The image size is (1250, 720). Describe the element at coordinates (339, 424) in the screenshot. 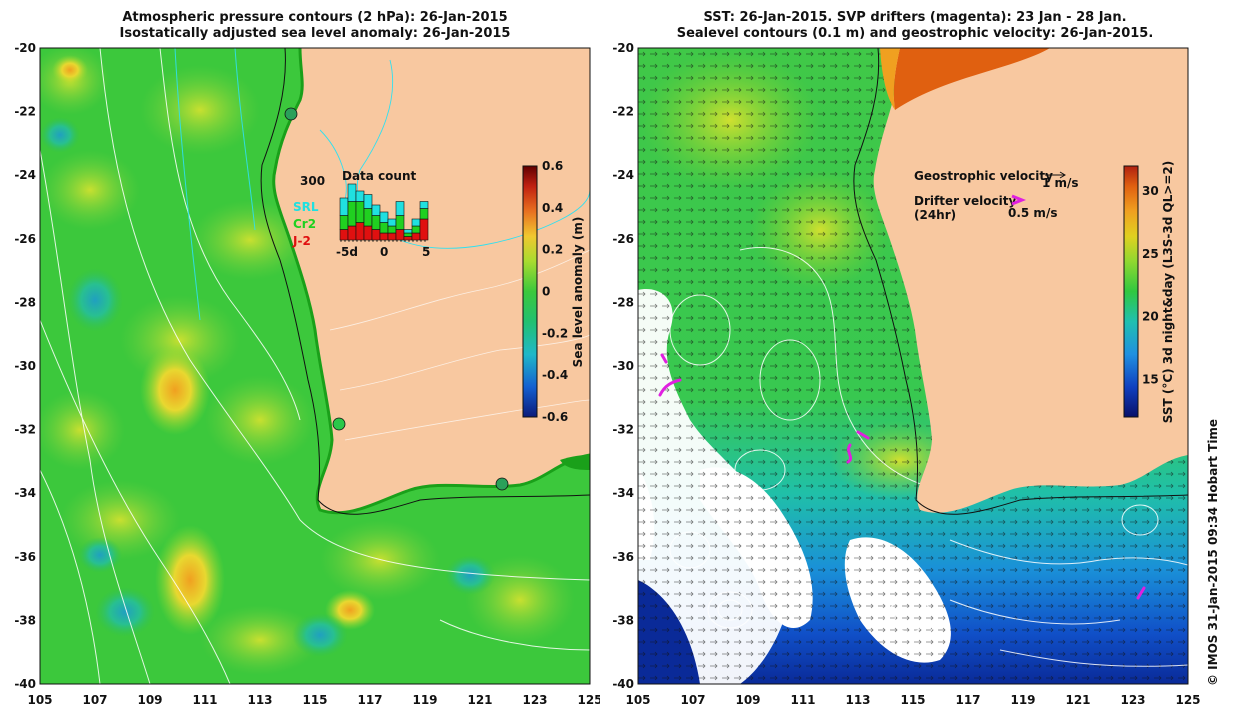

I see `tide-gauge-marker` at that location.